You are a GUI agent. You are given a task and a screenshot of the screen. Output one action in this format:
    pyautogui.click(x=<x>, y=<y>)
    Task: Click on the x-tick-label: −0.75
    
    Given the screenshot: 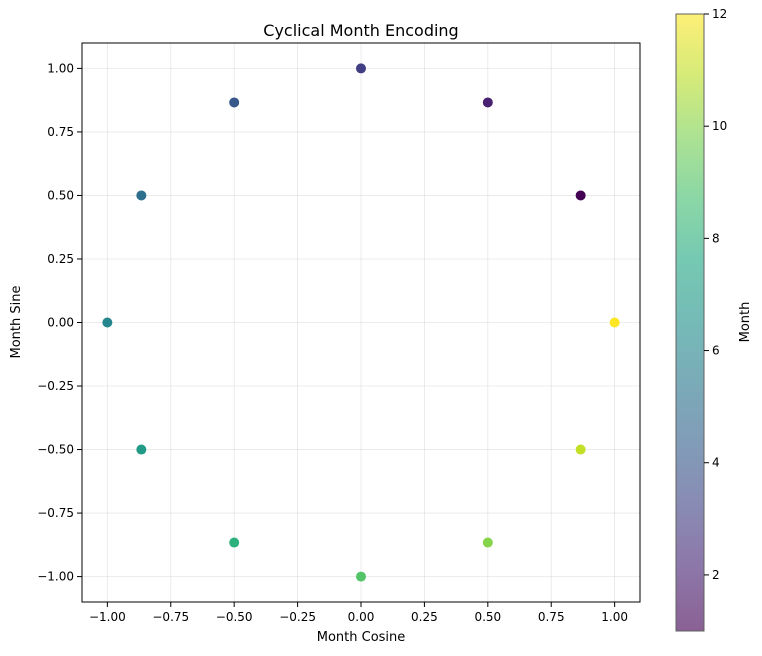 What is the action you would take?
    pyautogui.click(x=170, y=617)
    